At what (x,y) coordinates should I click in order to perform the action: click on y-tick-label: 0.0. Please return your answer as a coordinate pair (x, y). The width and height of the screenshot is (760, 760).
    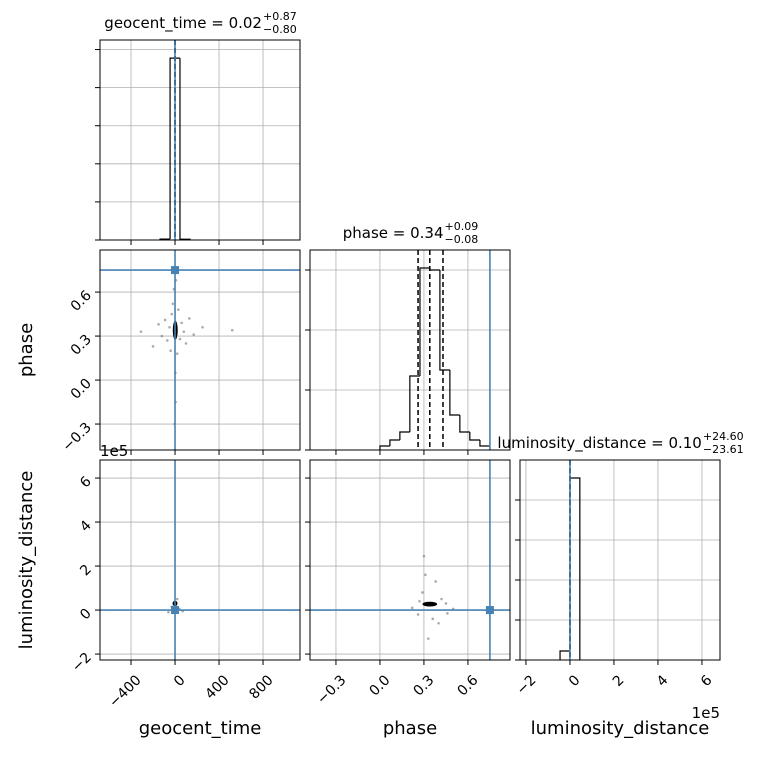
    Looking at the image, I should click on (81, 389).